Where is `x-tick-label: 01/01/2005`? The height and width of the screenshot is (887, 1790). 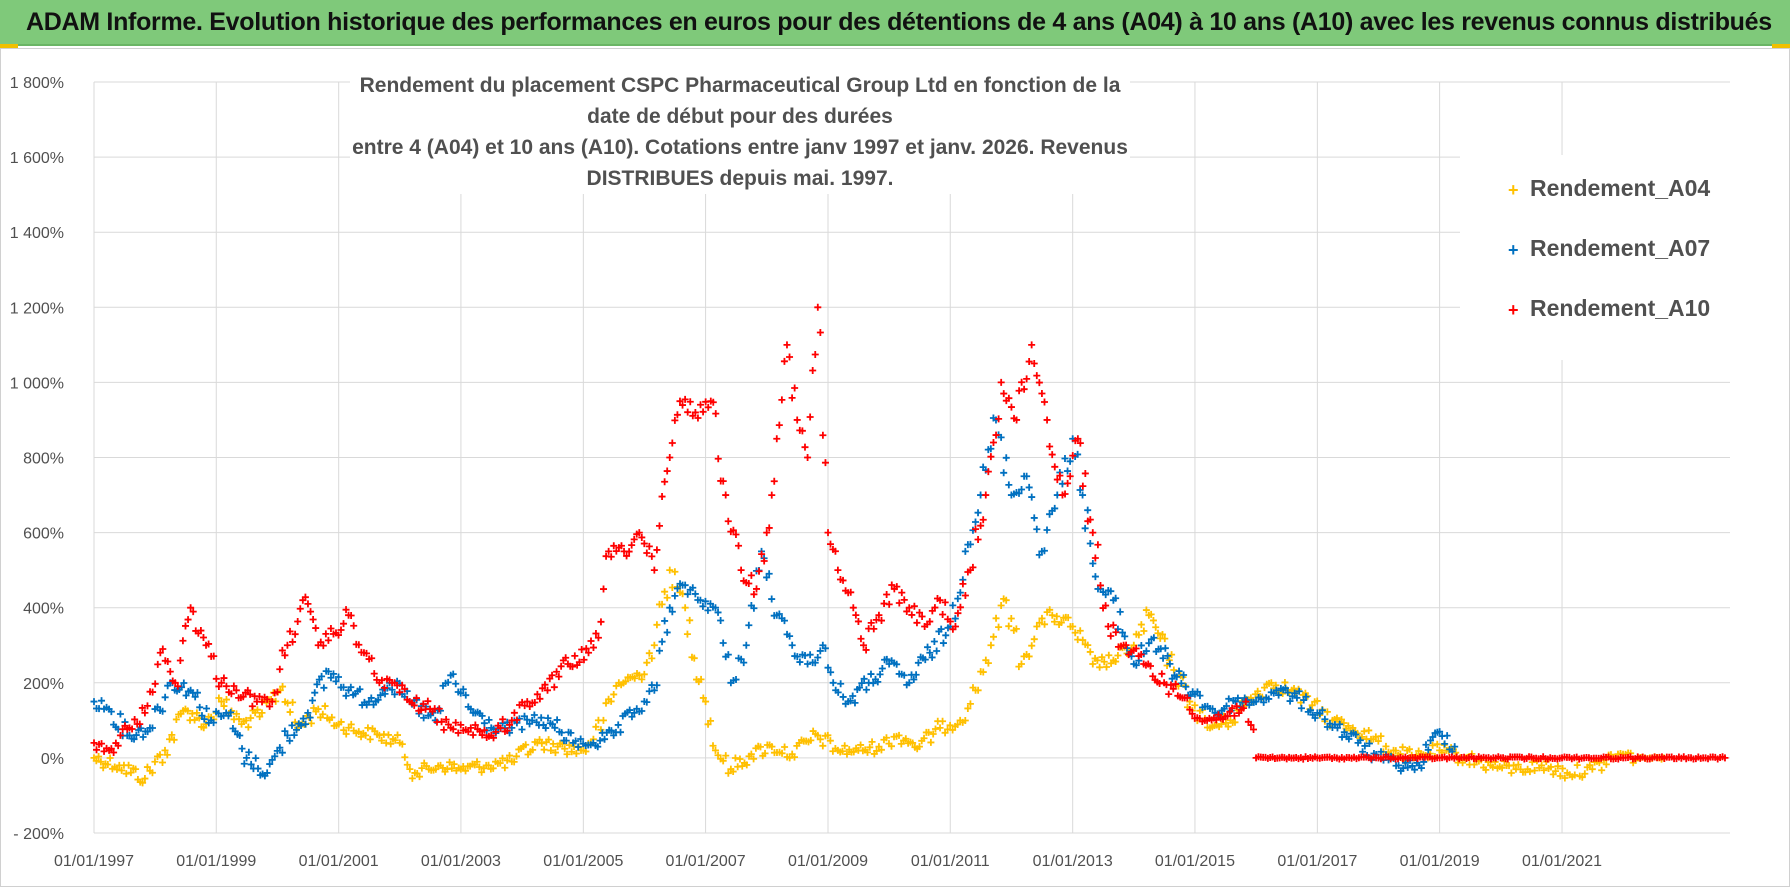 x-tick-label: 01/01/2005 is located at coordinates (583, 861).